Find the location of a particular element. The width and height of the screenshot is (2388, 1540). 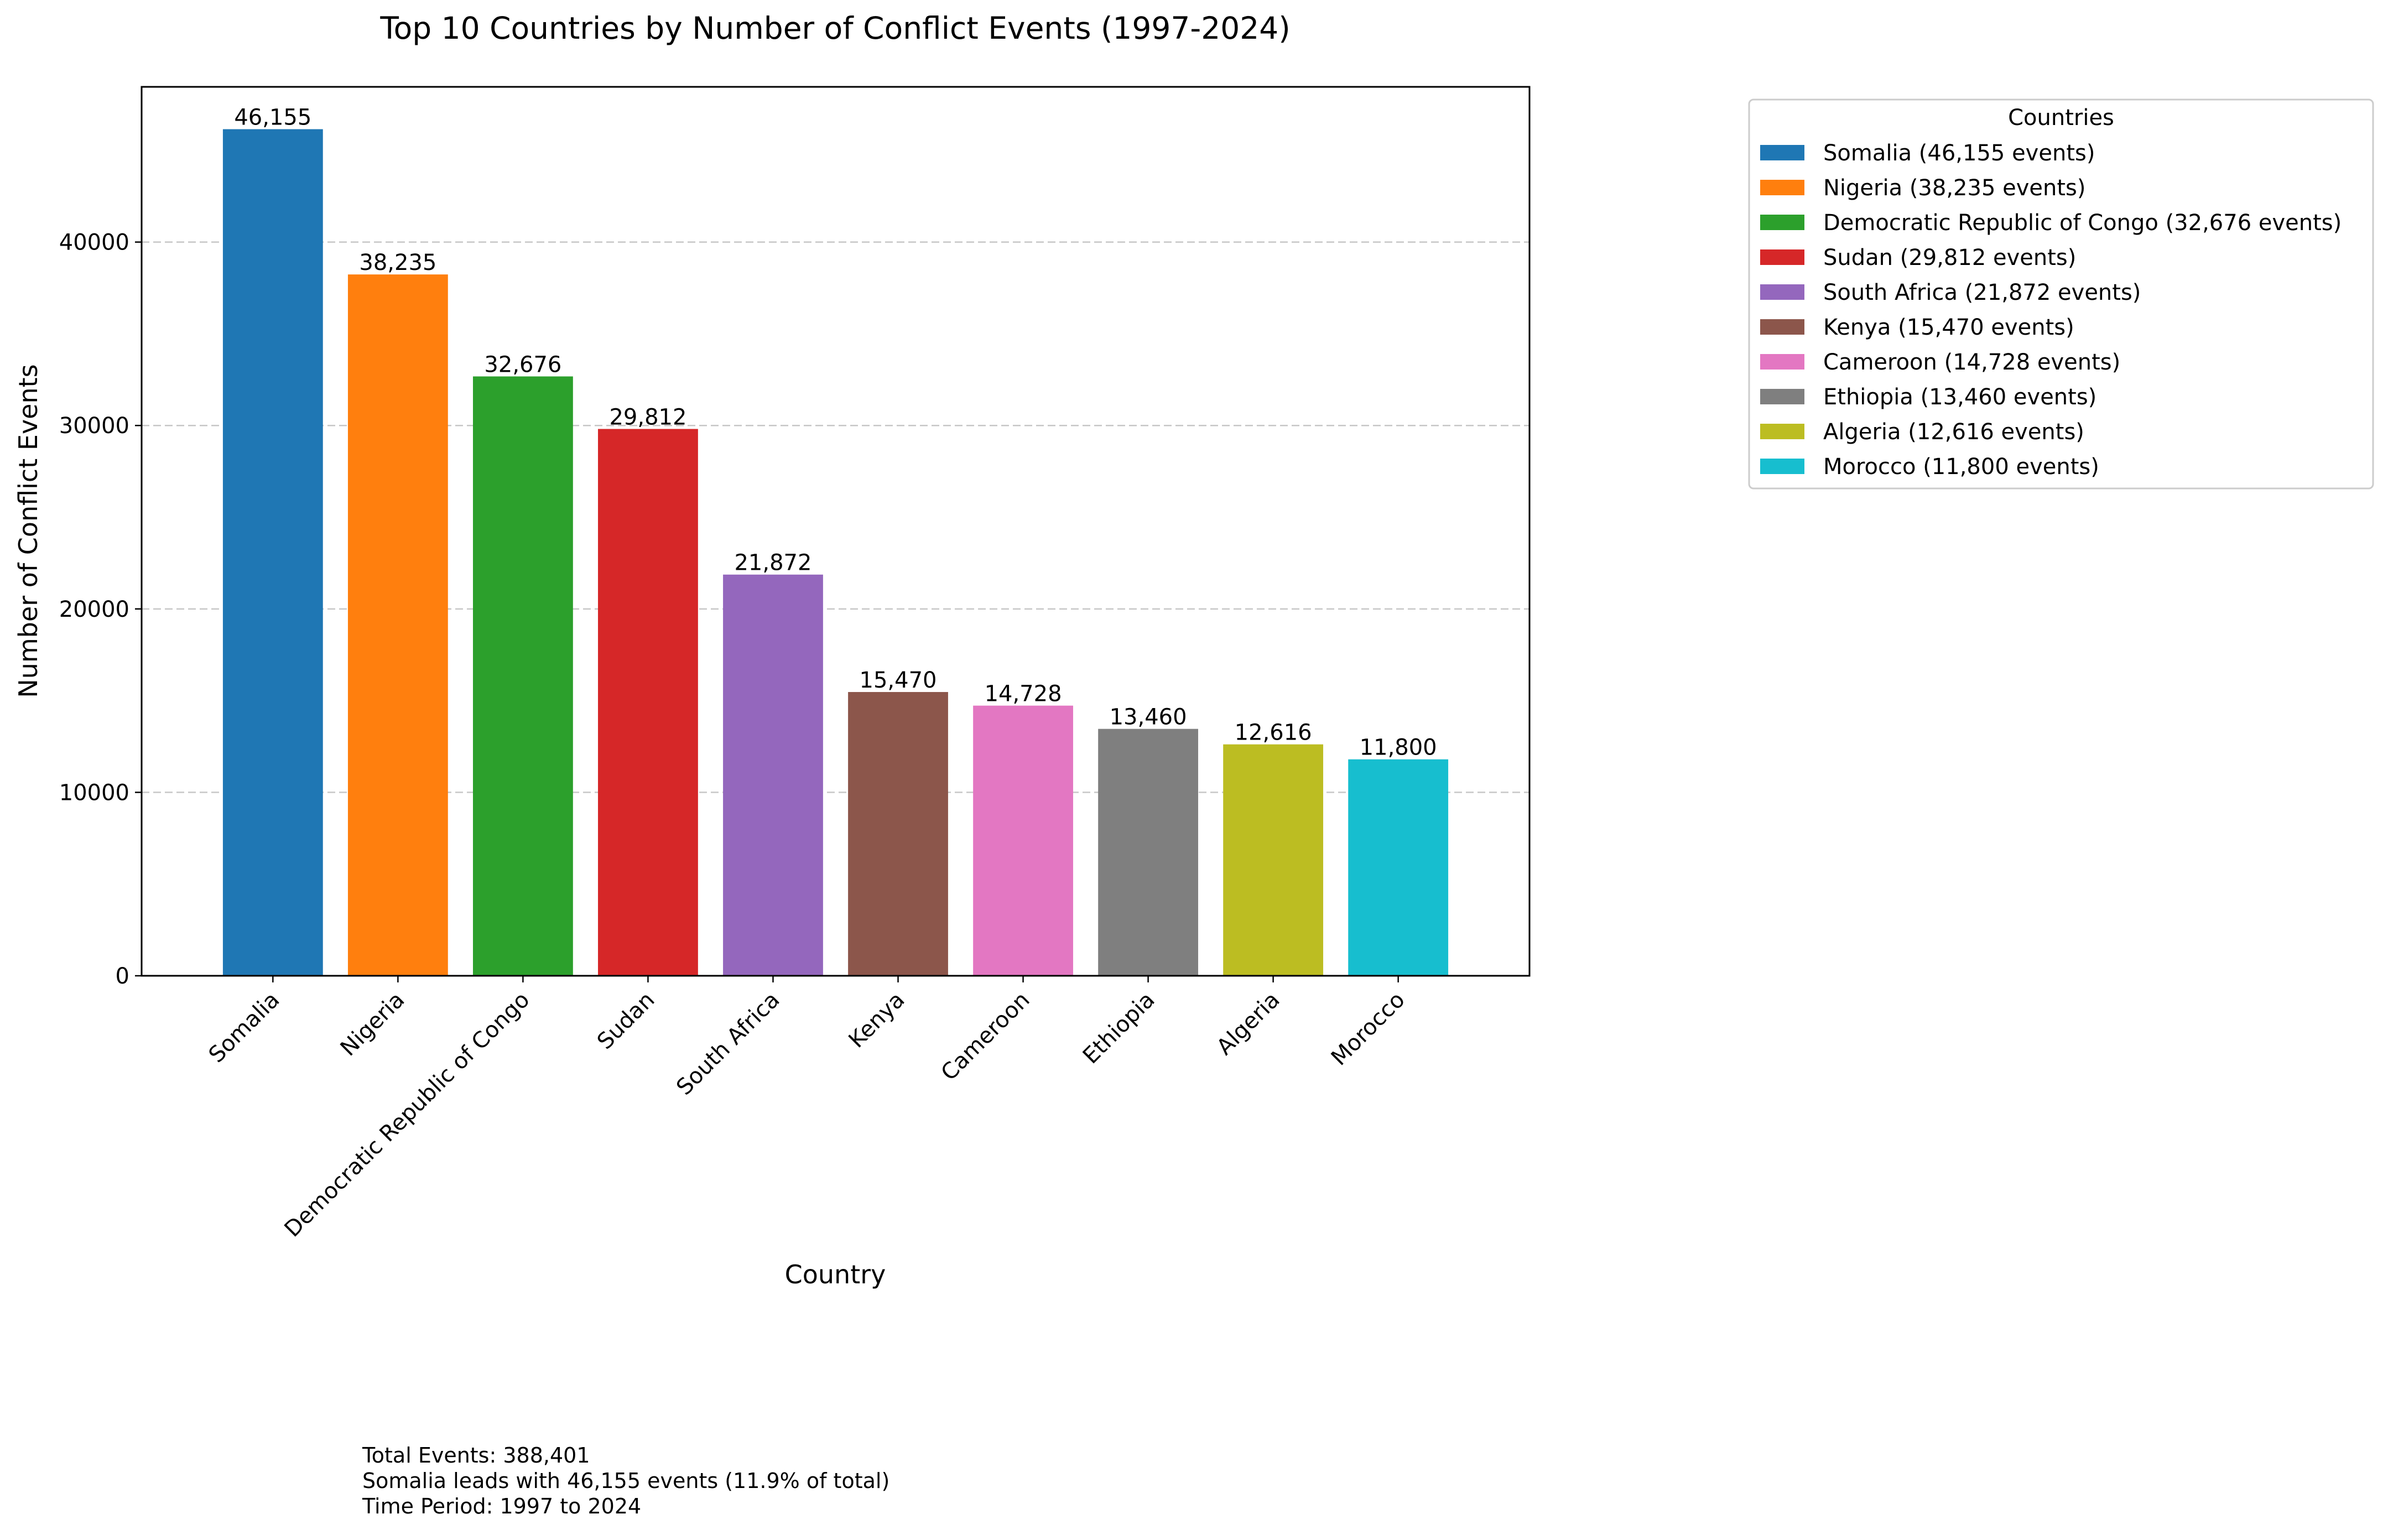

x-tick-label: Morocco is located at coordinates (1368, 1029).